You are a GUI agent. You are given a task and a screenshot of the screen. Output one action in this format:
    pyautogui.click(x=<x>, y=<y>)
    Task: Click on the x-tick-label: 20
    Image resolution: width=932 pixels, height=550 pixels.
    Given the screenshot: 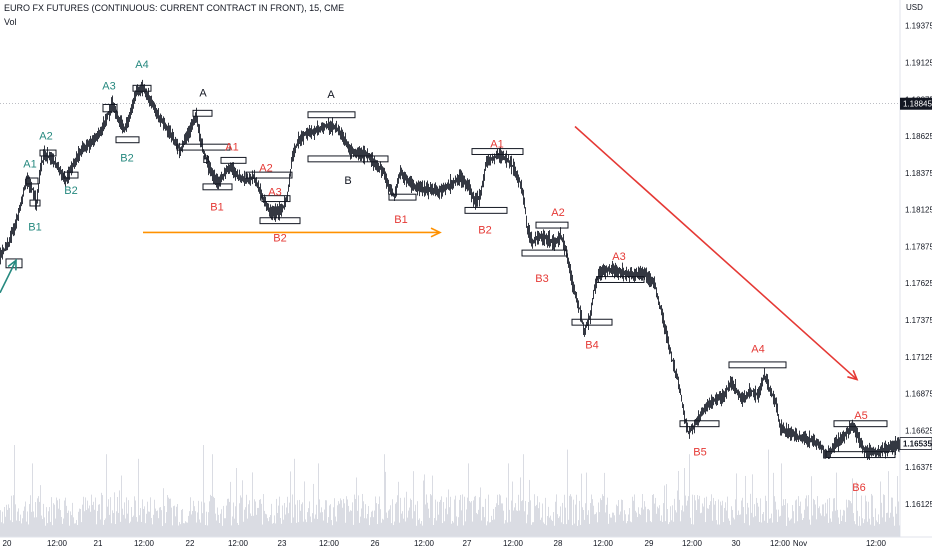 What is the action you would take?
    pyautogui.click(x=7, y=543)
    